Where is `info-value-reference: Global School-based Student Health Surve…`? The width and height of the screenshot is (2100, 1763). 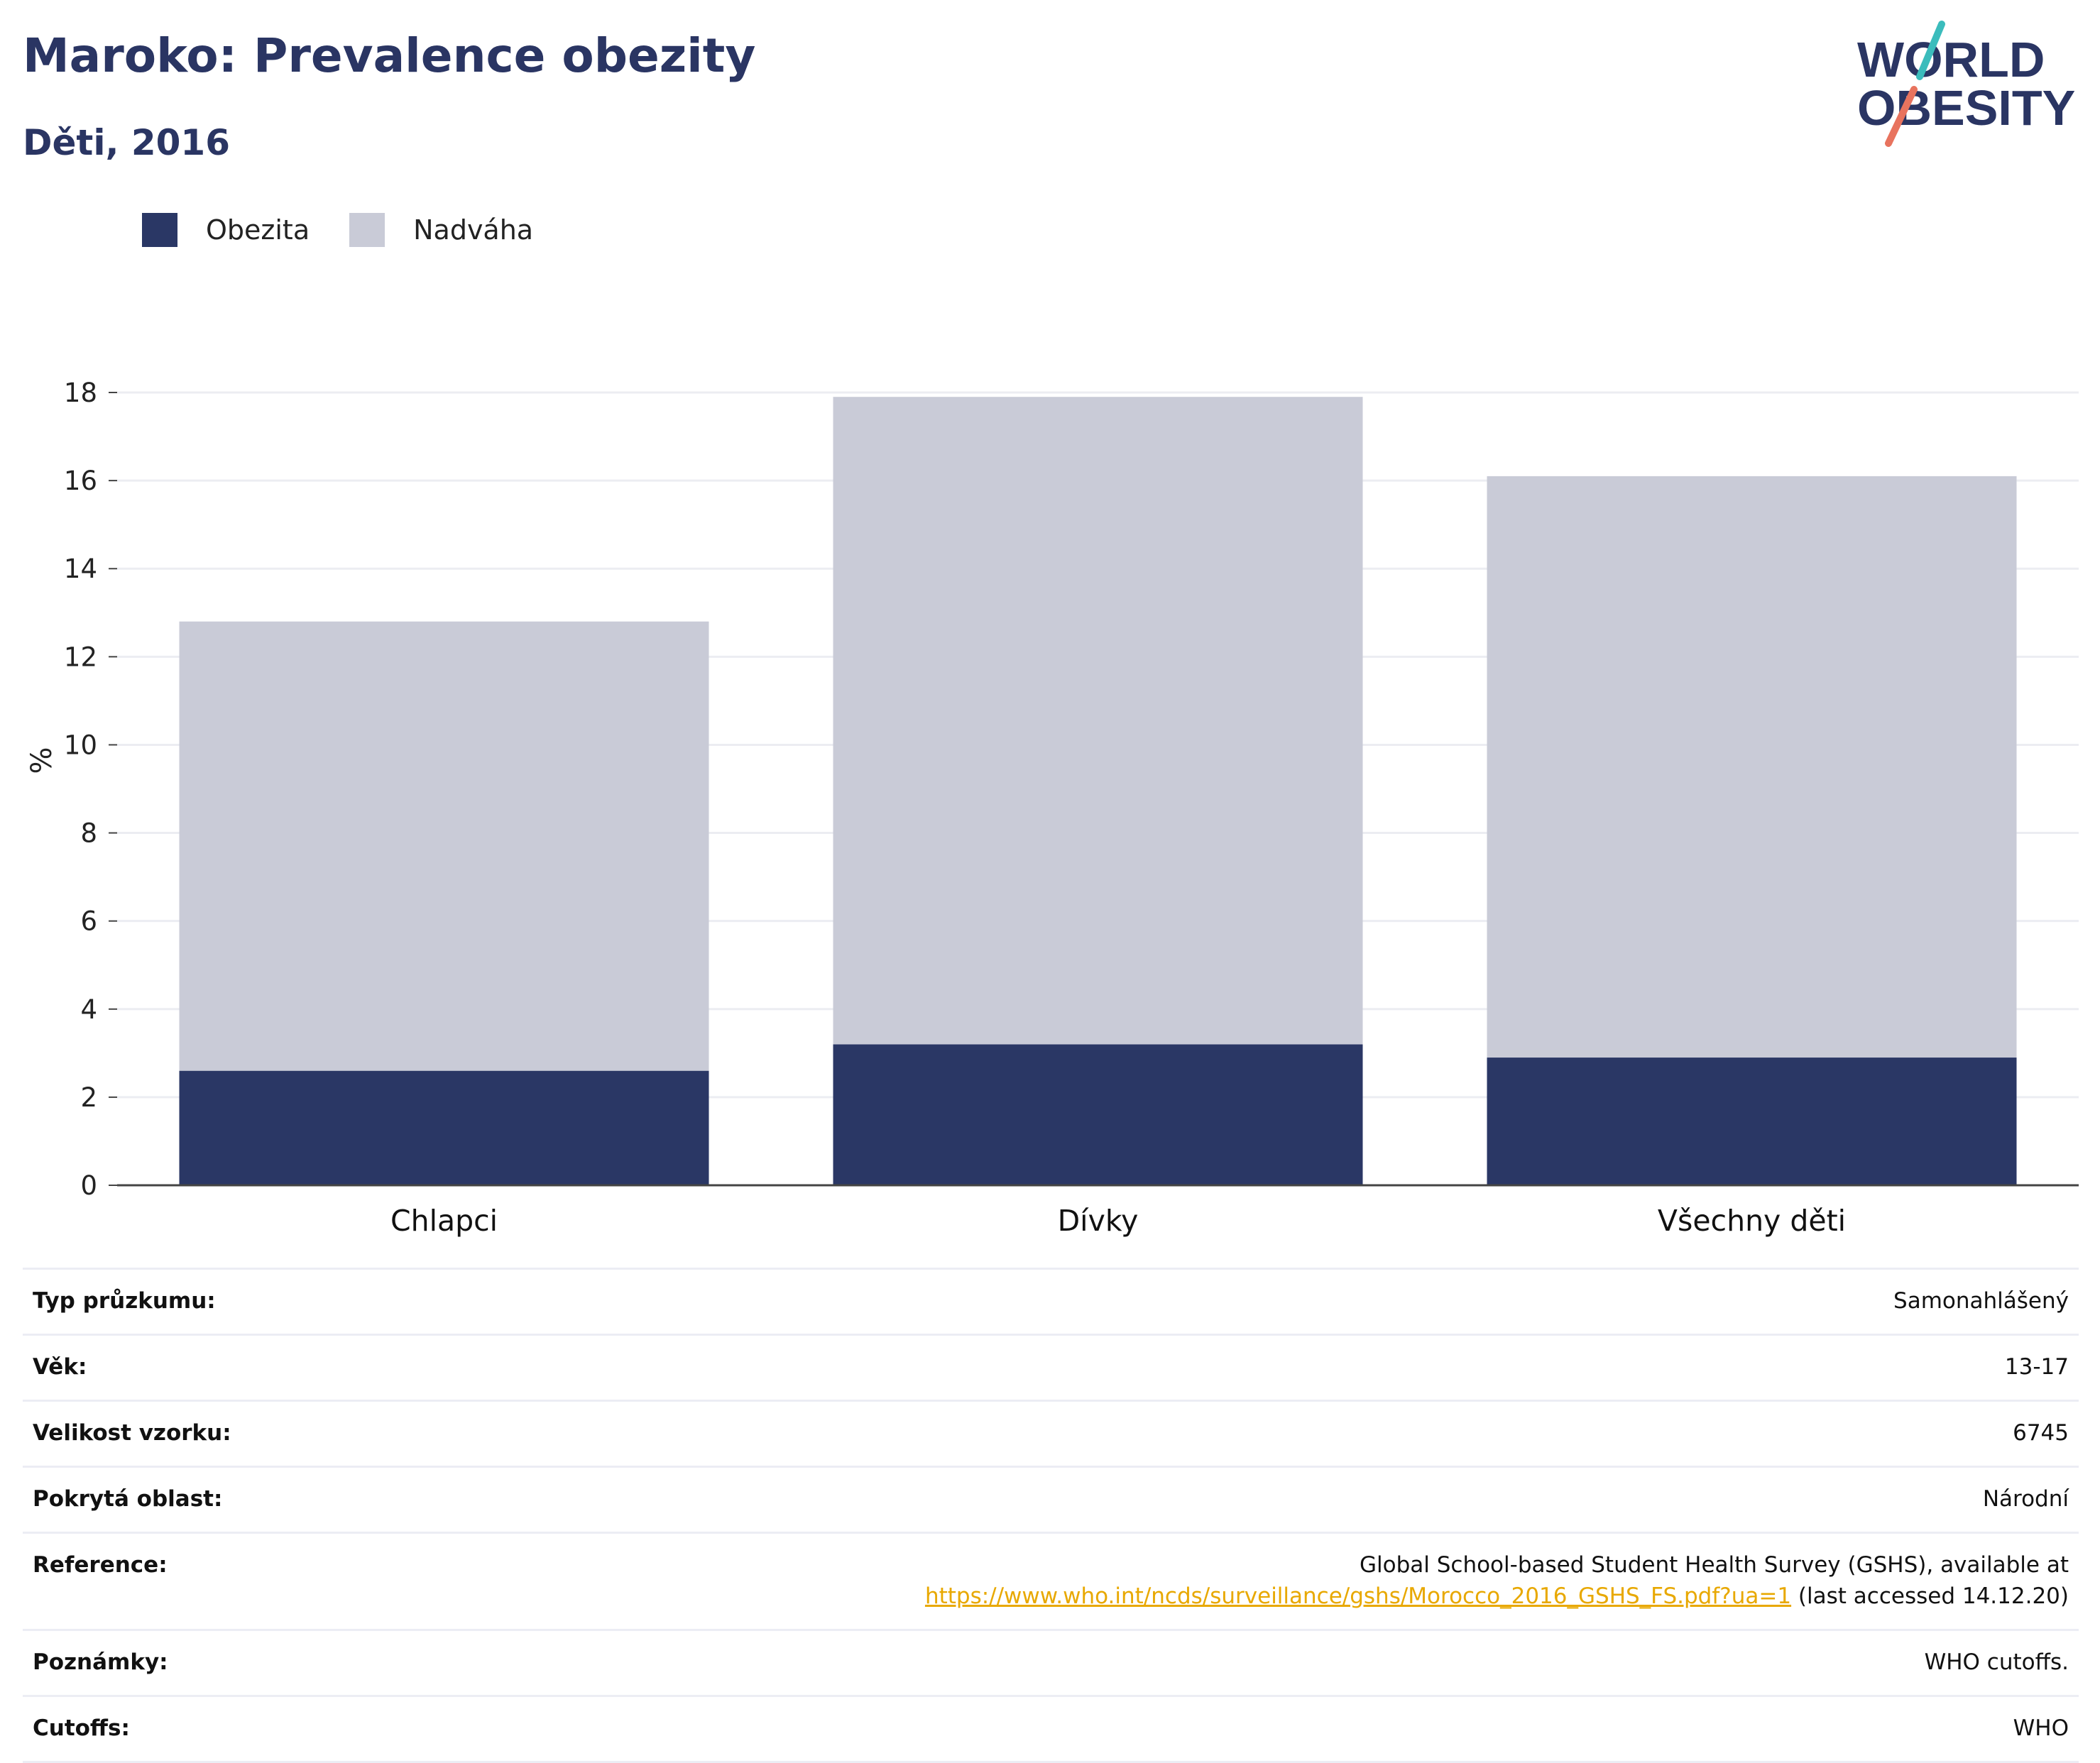
info-value-reference: Global School-based Student Health Surve… is located at coordinates (1213, 1581).